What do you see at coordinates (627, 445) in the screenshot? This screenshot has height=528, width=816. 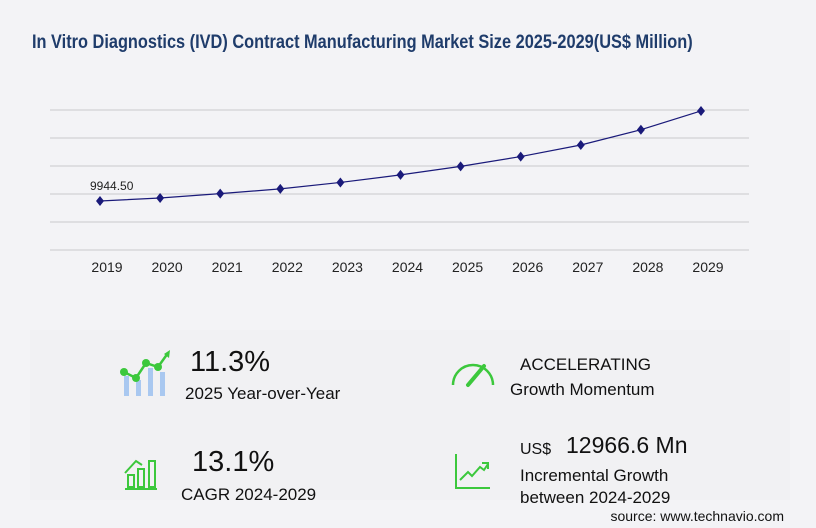 I see `incr-value: 12966.6 Mn` at bounding box center [627, 445].